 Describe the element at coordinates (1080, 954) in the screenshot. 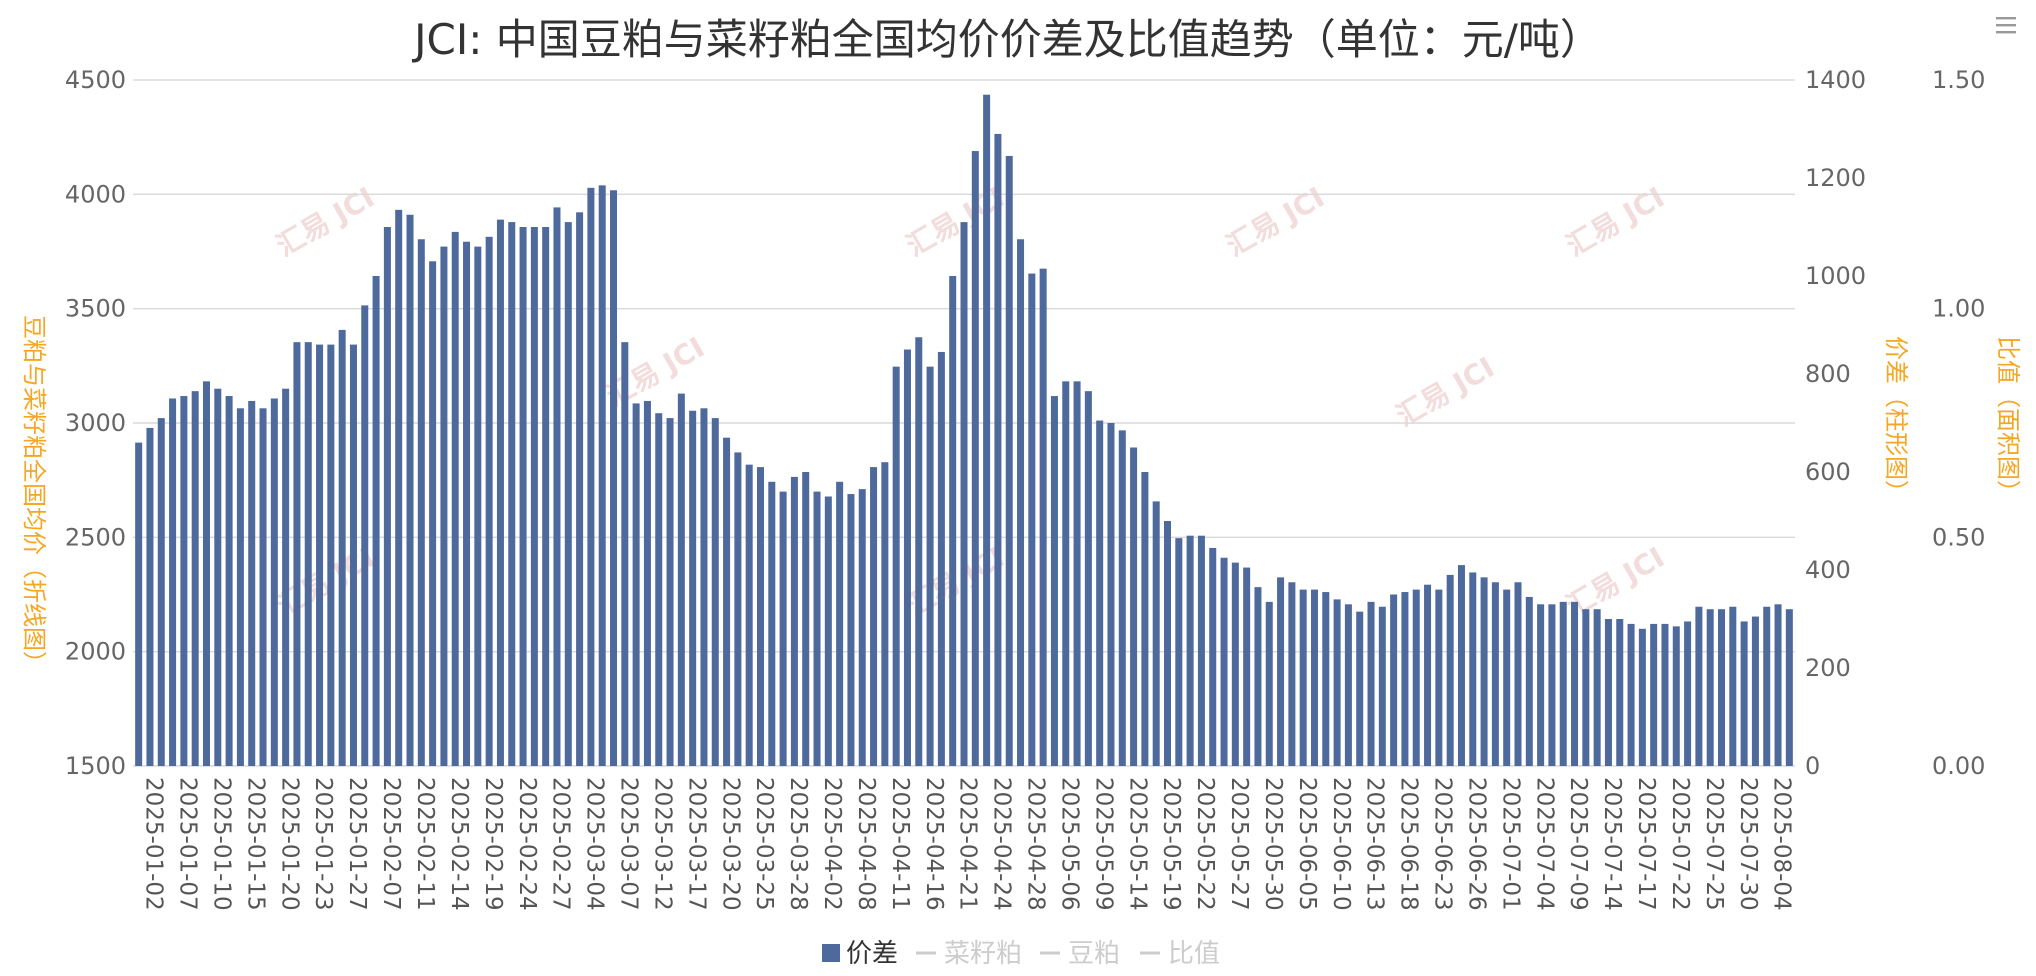

I see `legend-item-soybean-meal: 豆粕` at that location.